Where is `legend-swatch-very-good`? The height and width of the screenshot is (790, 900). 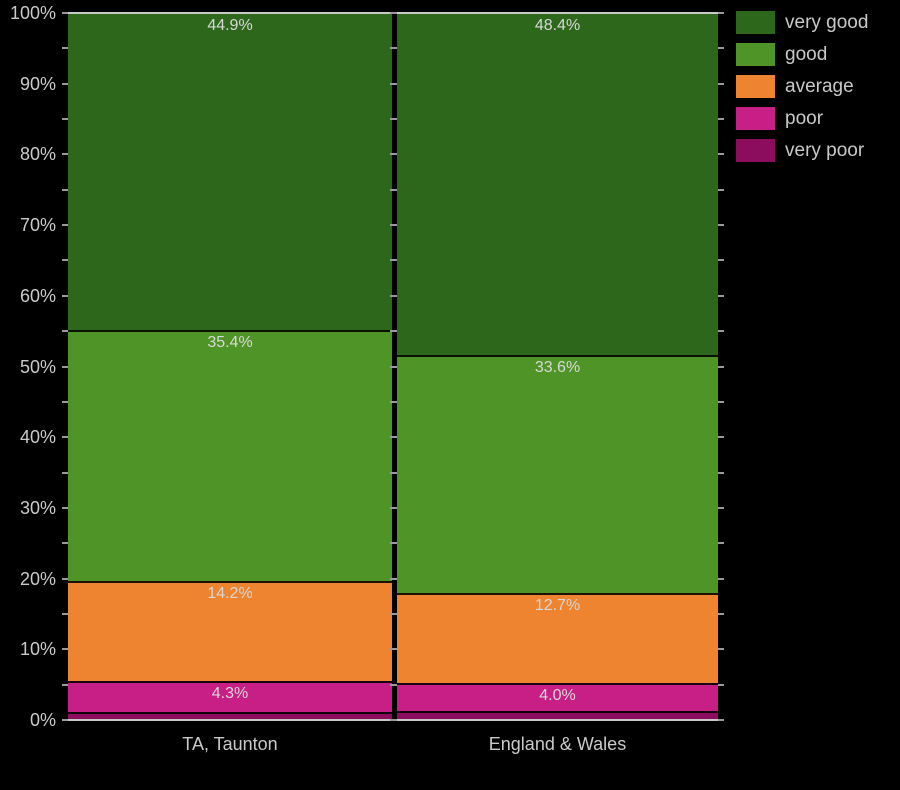
legend-swatch-very-good is located at coordinates (755, 22).